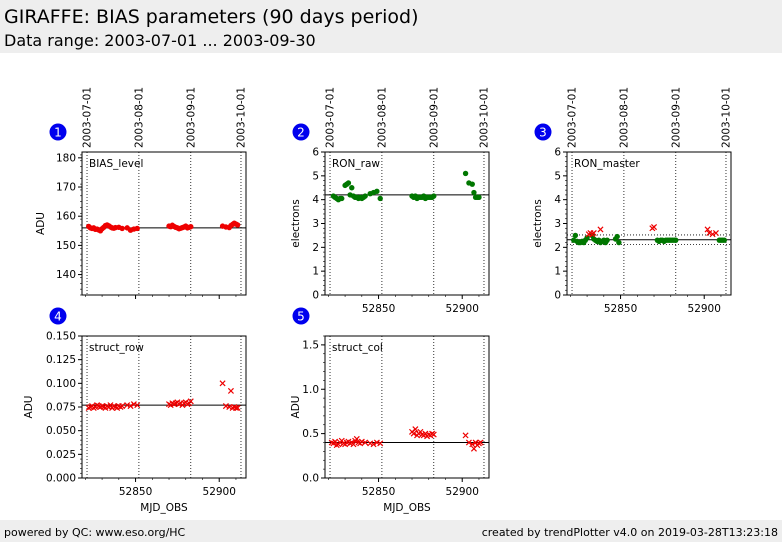 This screenshot has height=542, width=782. Describe the element at coordinates (116, 348) in the screenshot. I see `panel-label: struct_row` at that location.